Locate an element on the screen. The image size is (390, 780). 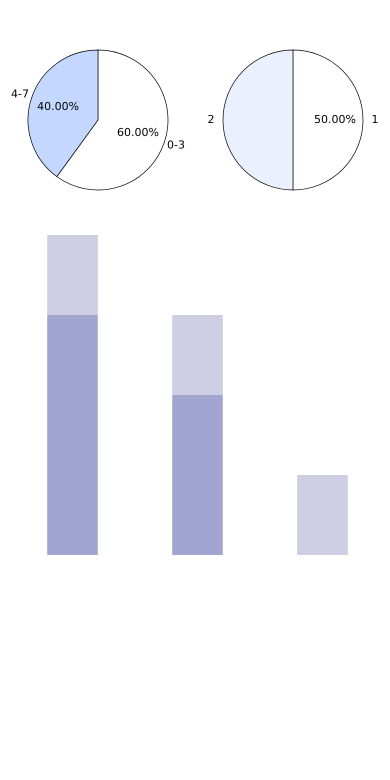
slice-label: 4-7 is located at coordinates (20, 94).